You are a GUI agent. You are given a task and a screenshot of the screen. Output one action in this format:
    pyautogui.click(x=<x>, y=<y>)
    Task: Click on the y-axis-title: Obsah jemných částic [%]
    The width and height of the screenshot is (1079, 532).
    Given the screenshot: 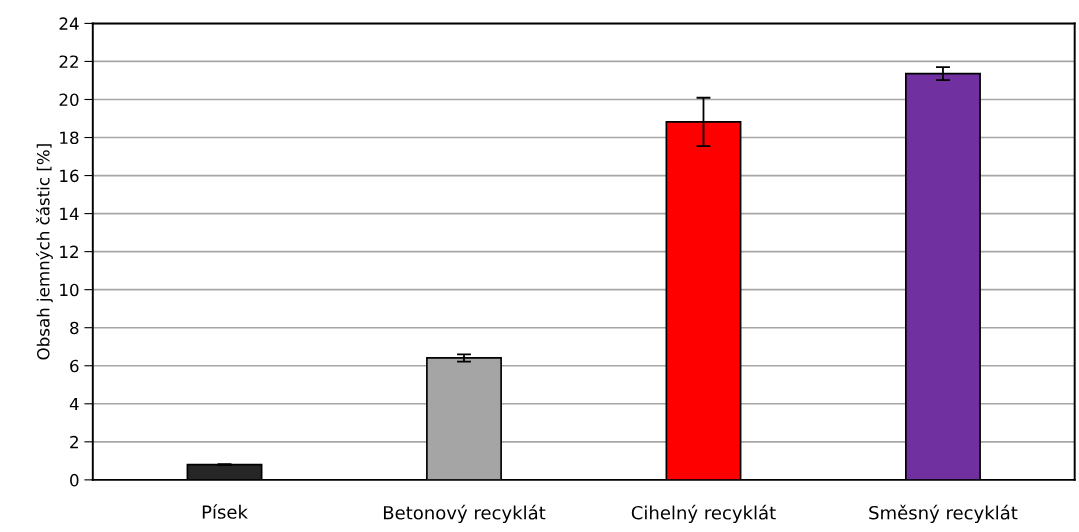 What is the action you would take?
    pyautogui.click(x=44, y=252)
    